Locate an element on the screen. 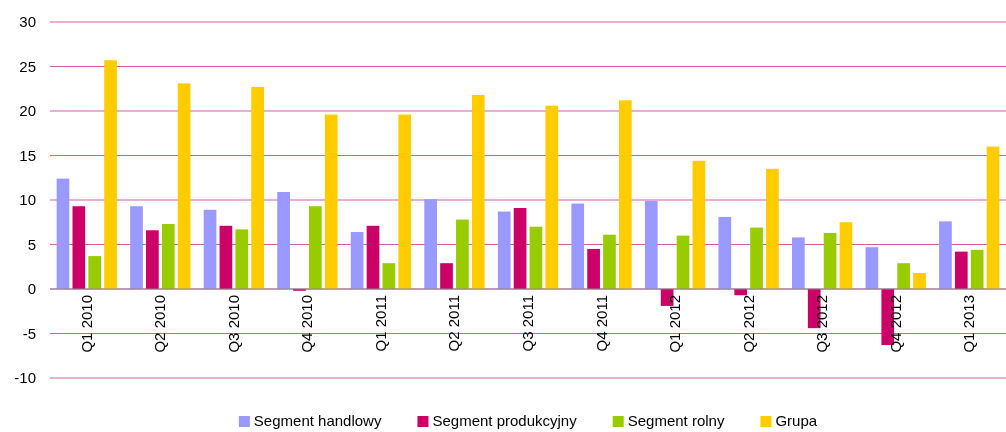 This screenshot has height=432, width=1006. x-tick-label: Q3 2011 is located at coordinates (527, 323).